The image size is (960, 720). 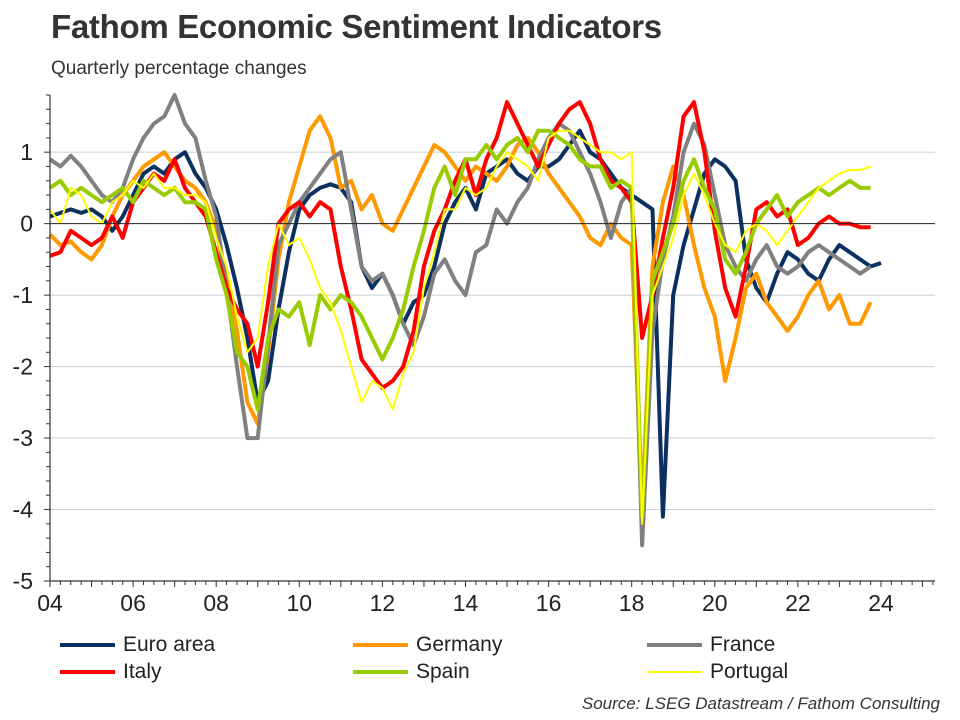 What do you see at coordinates (26, 224) in the screenshot?
I see `y-tick-label: 0` at bounding box center [26, 224].